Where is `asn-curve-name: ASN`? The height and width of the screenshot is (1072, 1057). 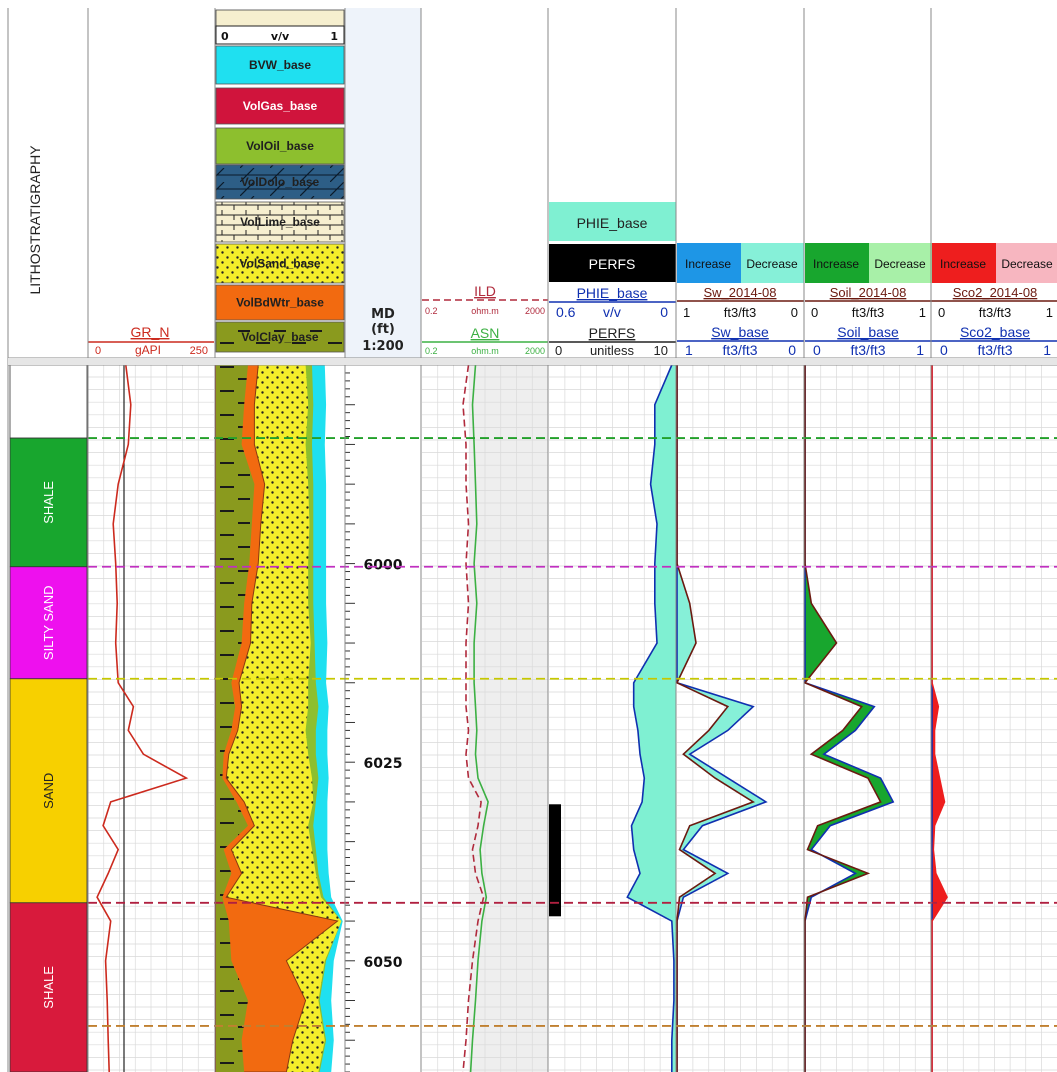 asn-curve-name: ASN is located at coordinates (485, 333).